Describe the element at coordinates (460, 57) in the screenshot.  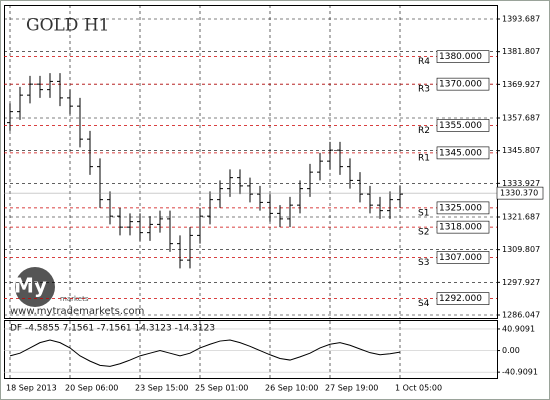
I see `level-label: 1380.000` at that location.